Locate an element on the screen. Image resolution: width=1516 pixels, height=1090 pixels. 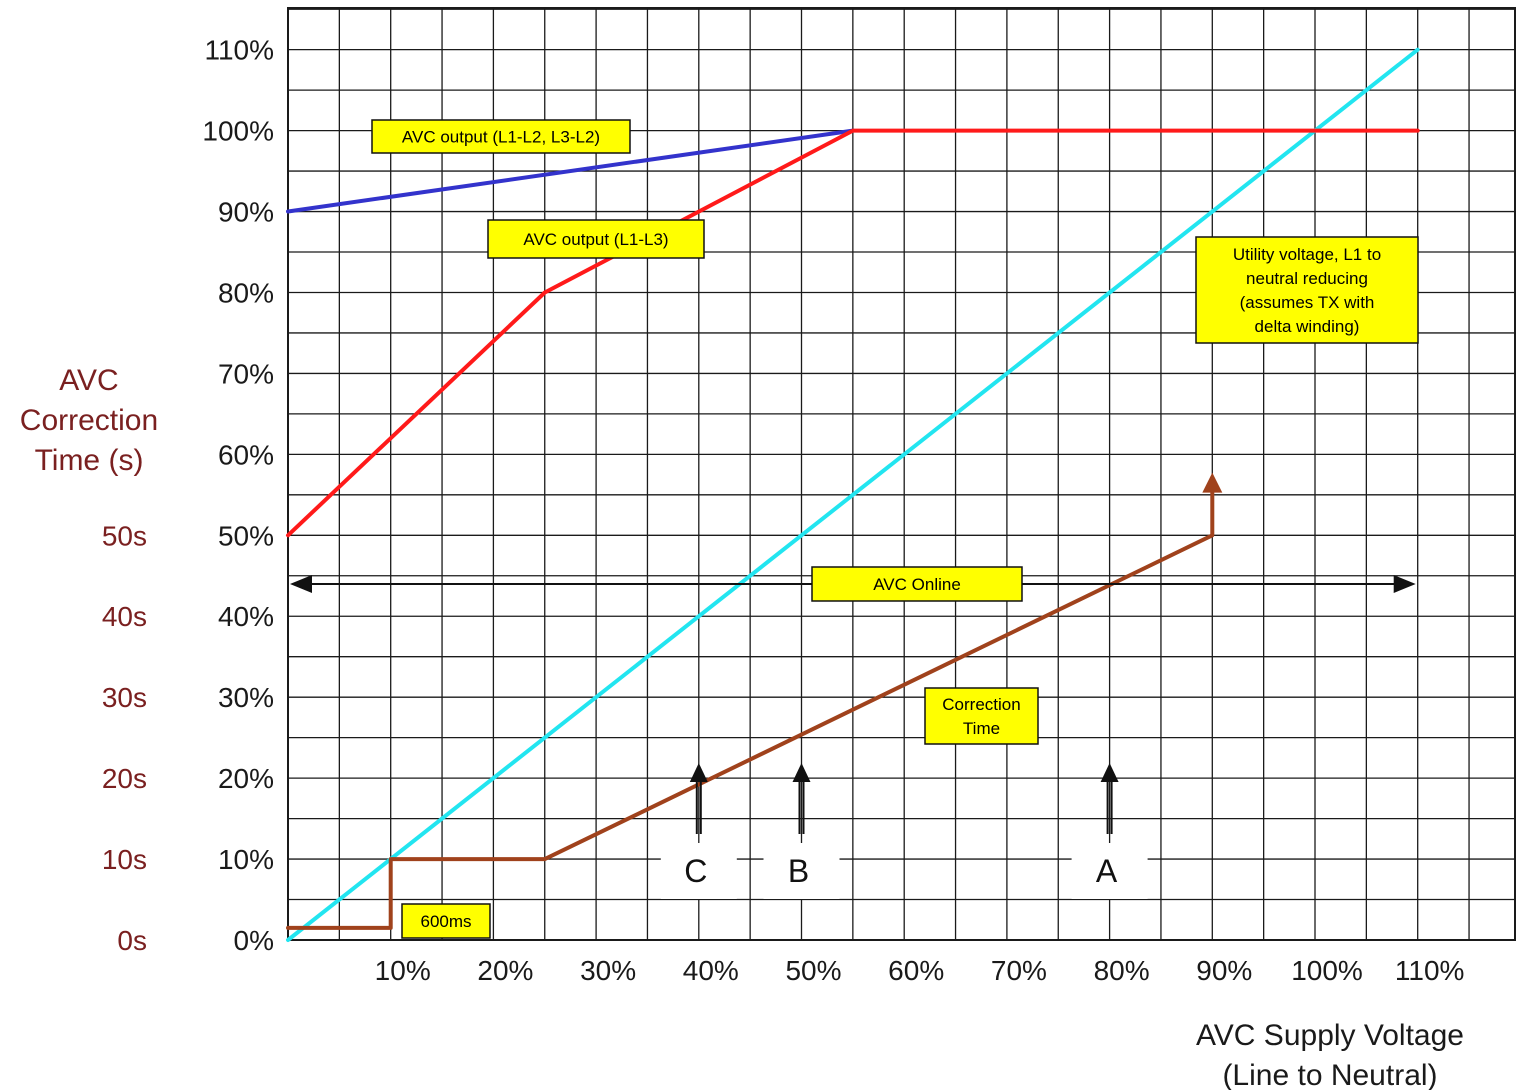
ann-l1l3: AVC output (L1-L3) is located at coordinates (596, 239).